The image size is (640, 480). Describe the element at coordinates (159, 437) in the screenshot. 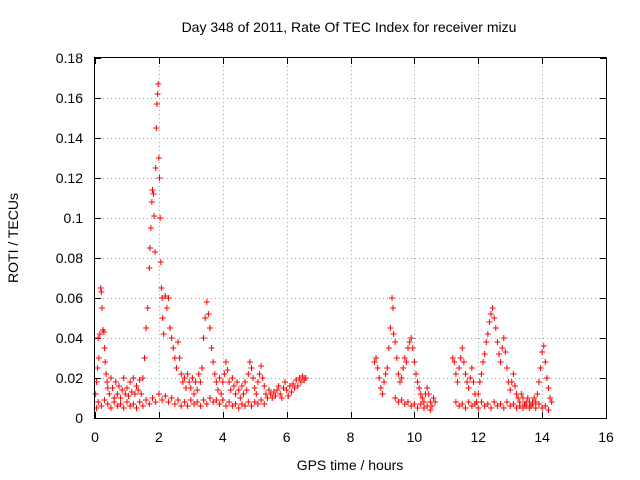

I see `x-tick-label: 2` at that location.